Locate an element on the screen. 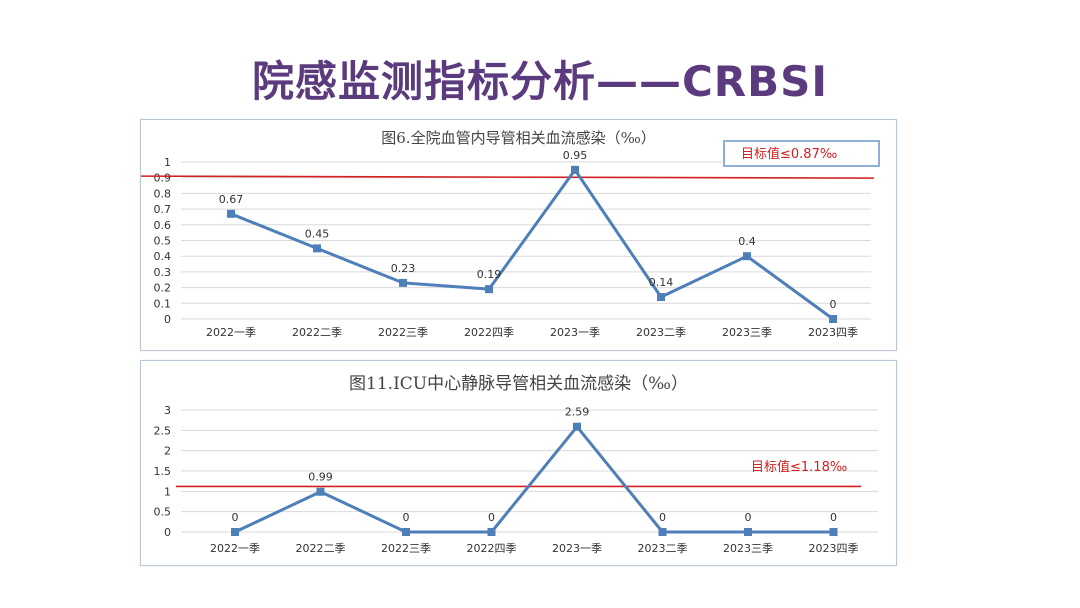 The width and height of the screenshot is (1080, 608). y-tick-label: 2 is located at coordinates (167, 451).